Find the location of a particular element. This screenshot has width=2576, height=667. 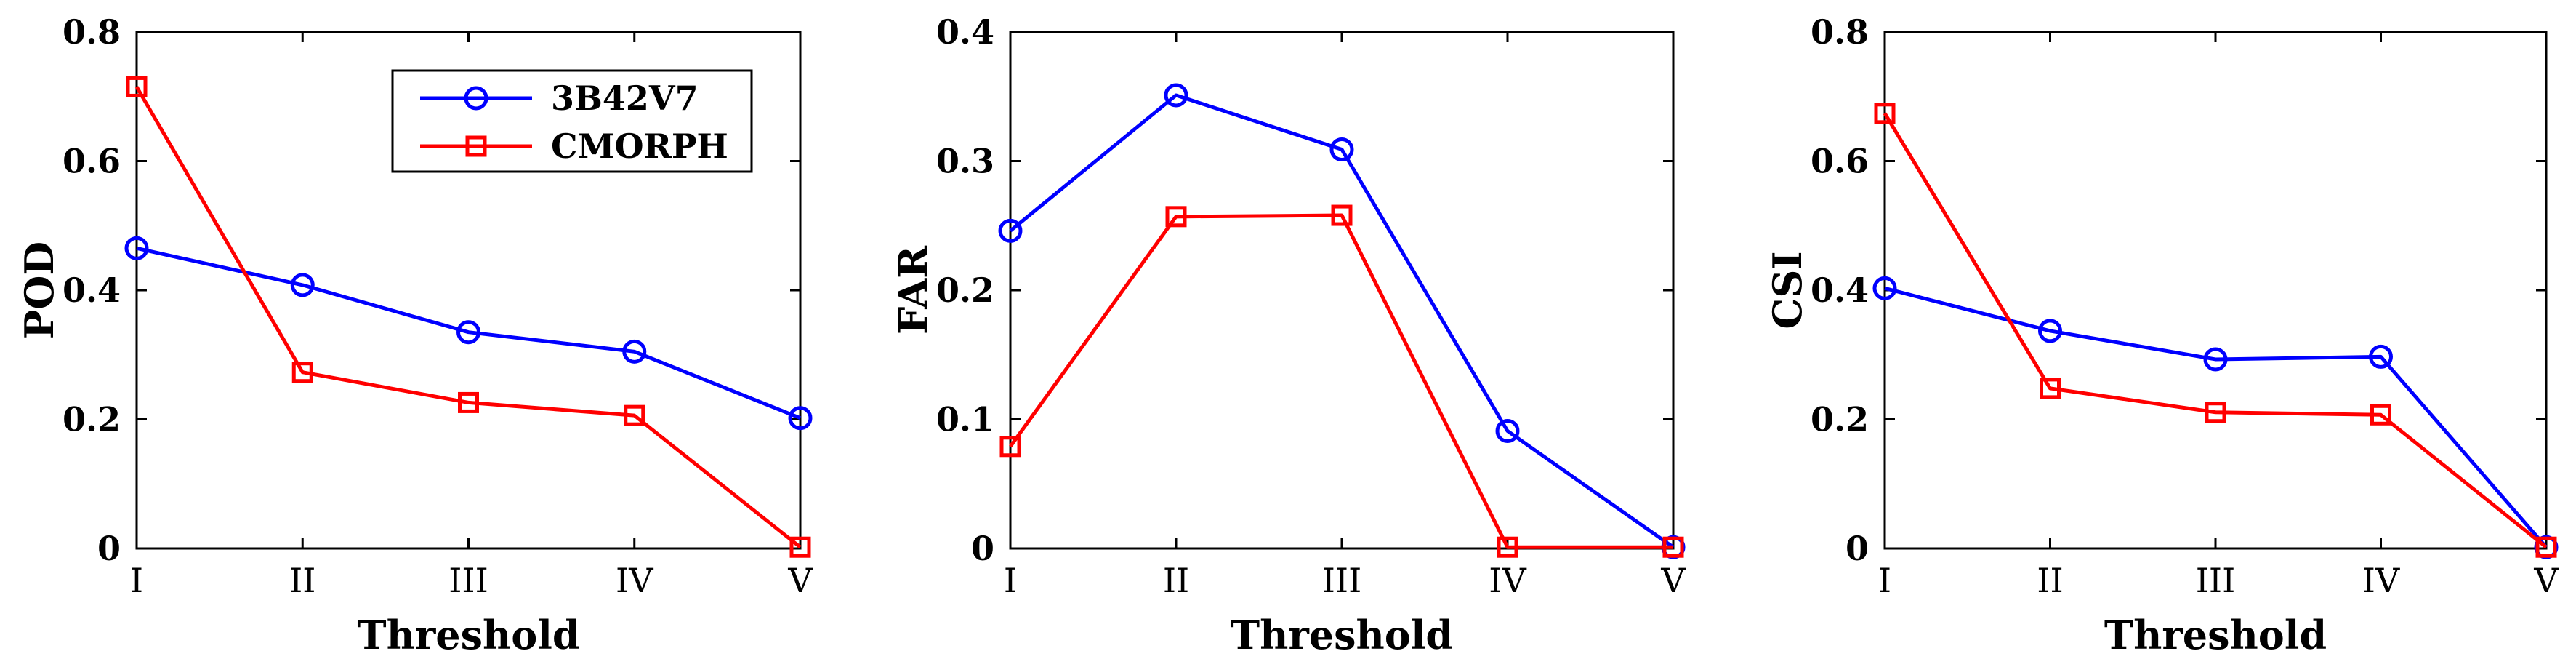

y-axis-label: FAR is located at coordinates (913, 290).